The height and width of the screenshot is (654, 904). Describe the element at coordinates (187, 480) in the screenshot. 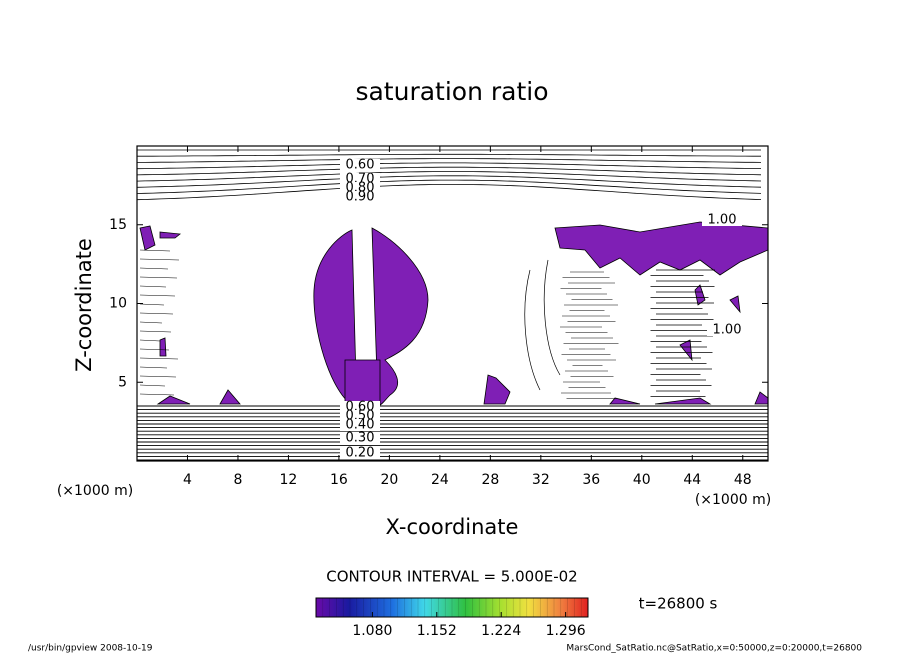

I see `x-tick-label: 4` at that location.